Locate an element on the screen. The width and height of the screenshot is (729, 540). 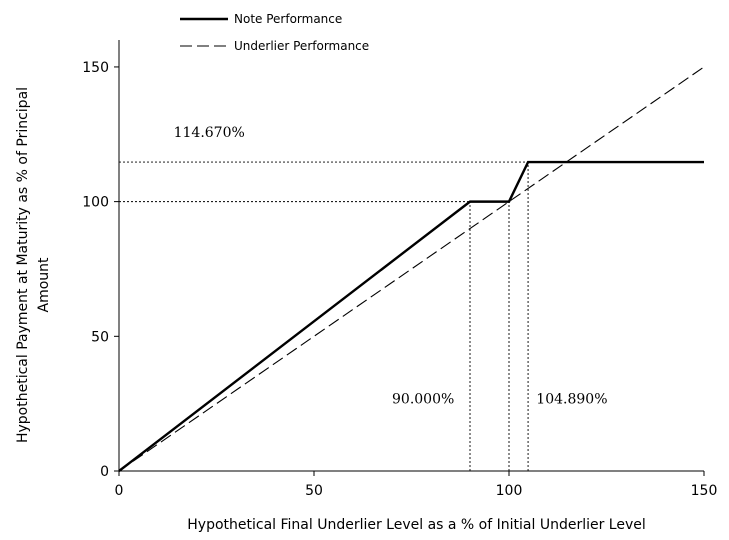
legend-label: Underlier Performance is located at coordinates (301, 46).